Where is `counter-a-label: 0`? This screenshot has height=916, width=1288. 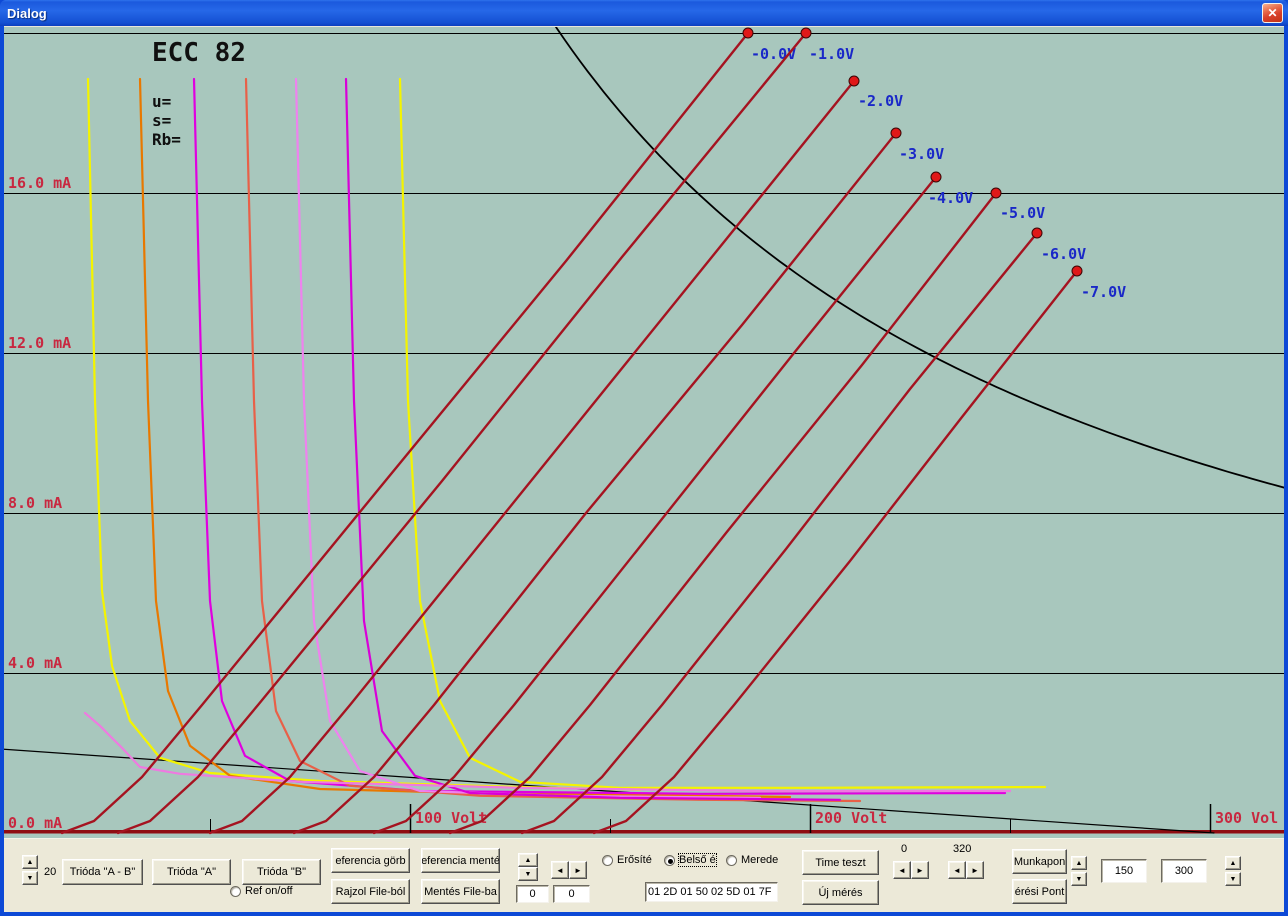 counter-a-label: 0 is located at coordinates (904, 849).